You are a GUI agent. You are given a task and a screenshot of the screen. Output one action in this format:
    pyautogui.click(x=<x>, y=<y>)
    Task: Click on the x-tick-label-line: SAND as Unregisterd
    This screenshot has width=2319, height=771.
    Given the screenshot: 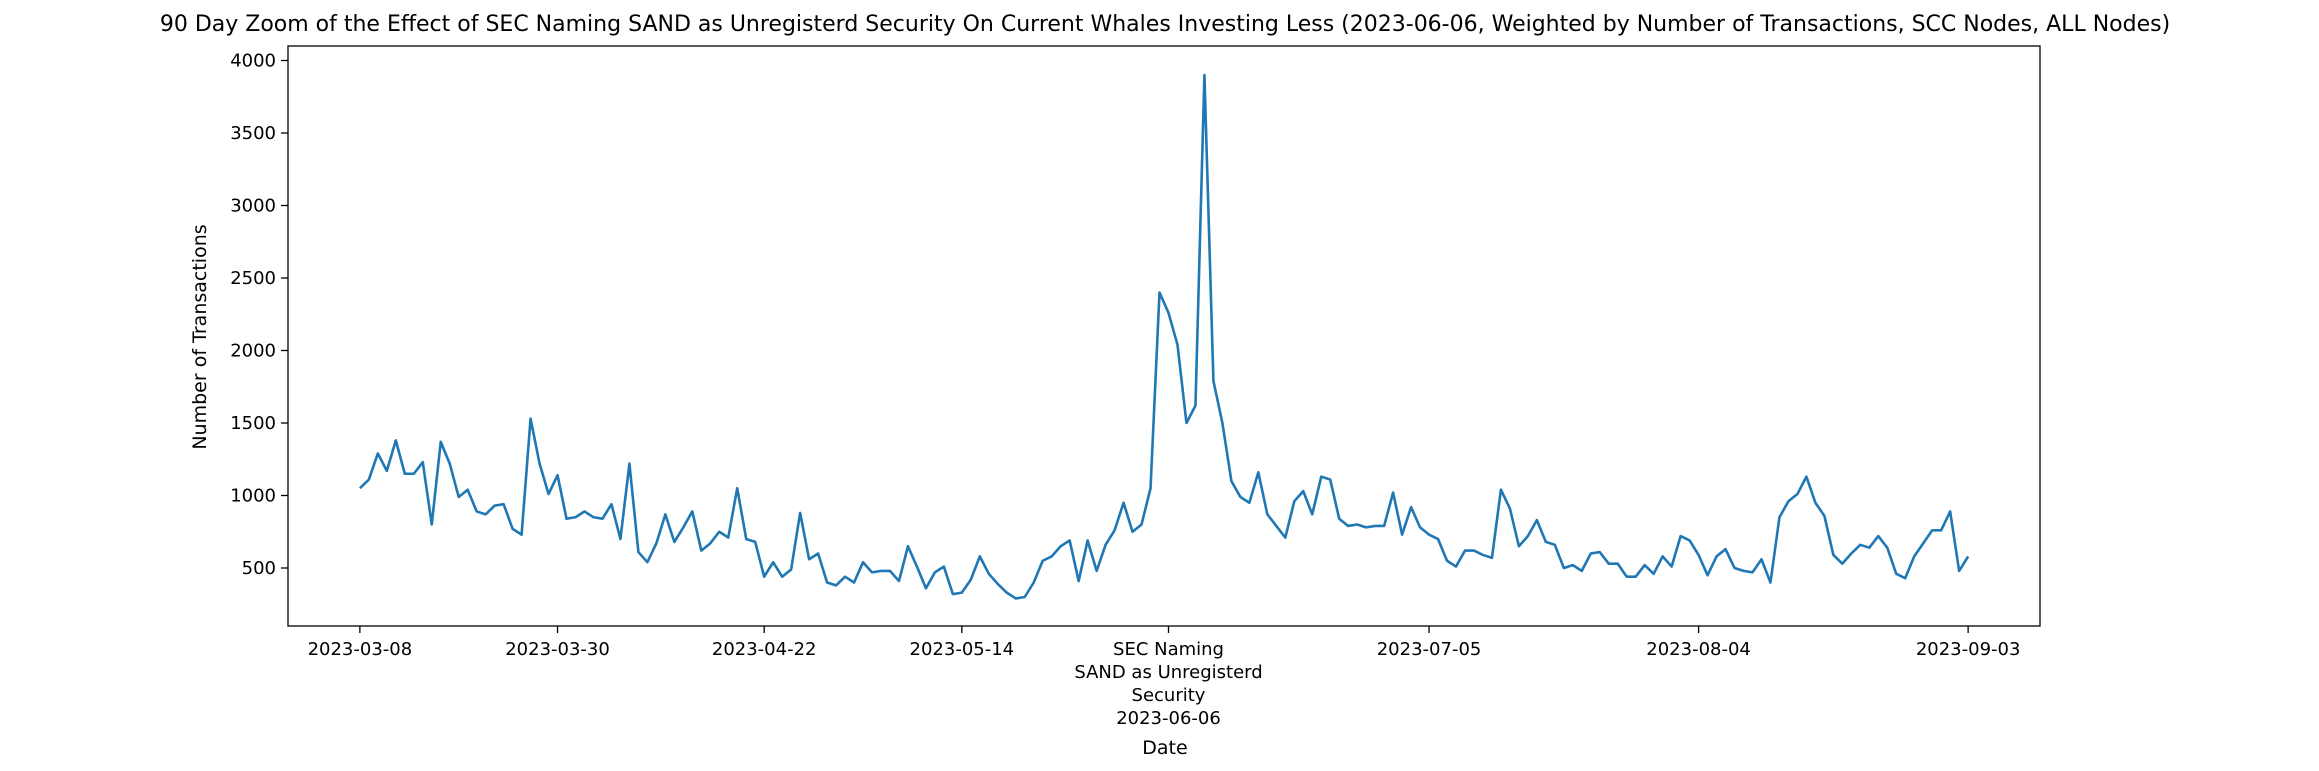 What is the action you would take?
    pyautogui.click(x=1168, y=672)
    